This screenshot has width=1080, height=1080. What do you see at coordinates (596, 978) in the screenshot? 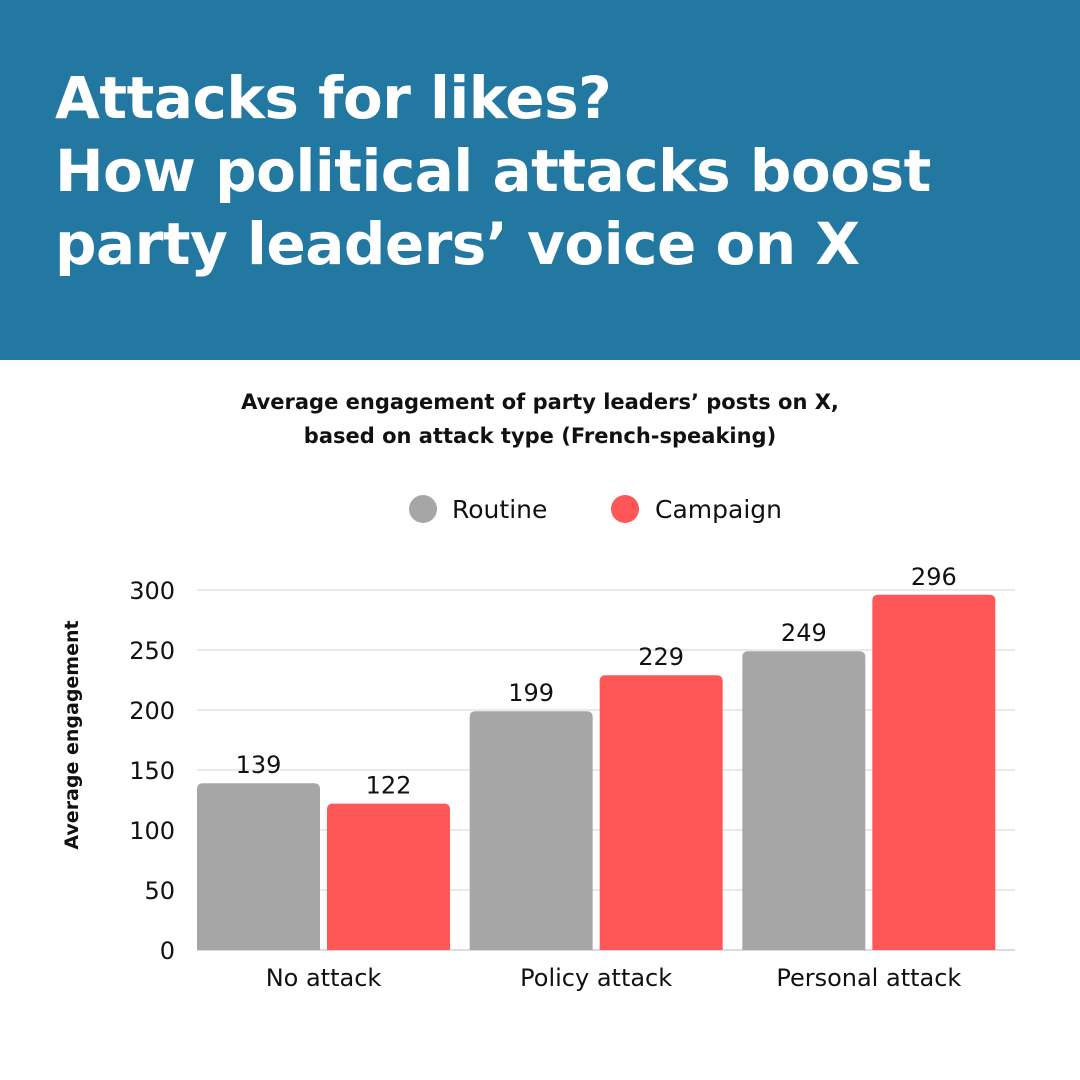
I see `x-tick-label: Policy attack` at bounding box center [596, 978].